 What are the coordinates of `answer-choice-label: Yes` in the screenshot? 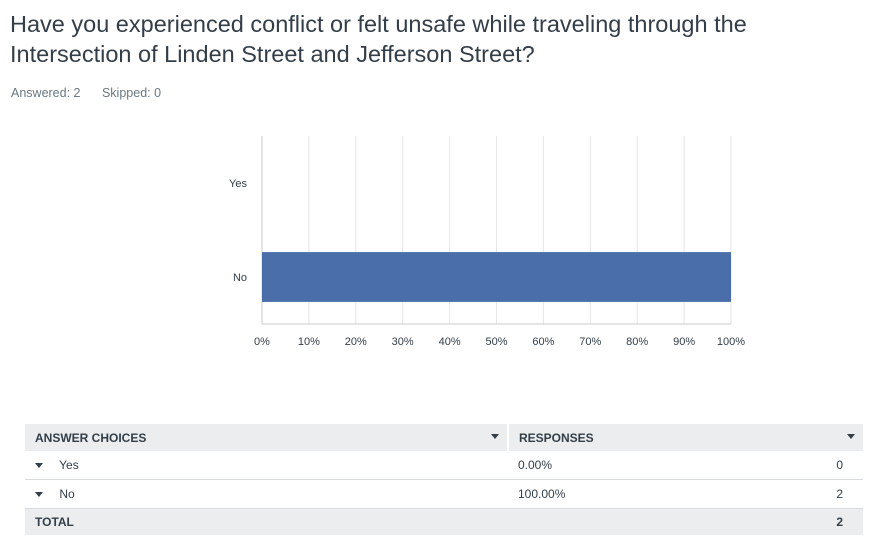 It's located at (69, 465).